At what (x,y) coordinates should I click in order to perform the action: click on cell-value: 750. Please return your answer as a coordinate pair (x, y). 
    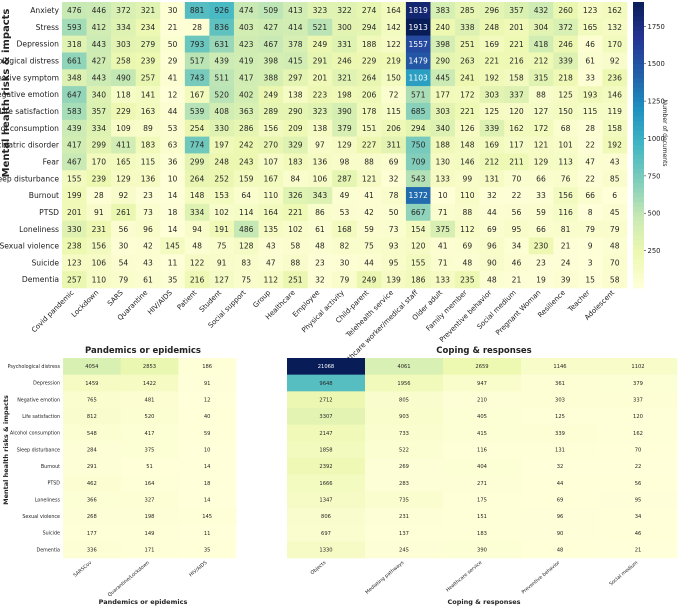
    Looking at the image, I should click on (418, 145).